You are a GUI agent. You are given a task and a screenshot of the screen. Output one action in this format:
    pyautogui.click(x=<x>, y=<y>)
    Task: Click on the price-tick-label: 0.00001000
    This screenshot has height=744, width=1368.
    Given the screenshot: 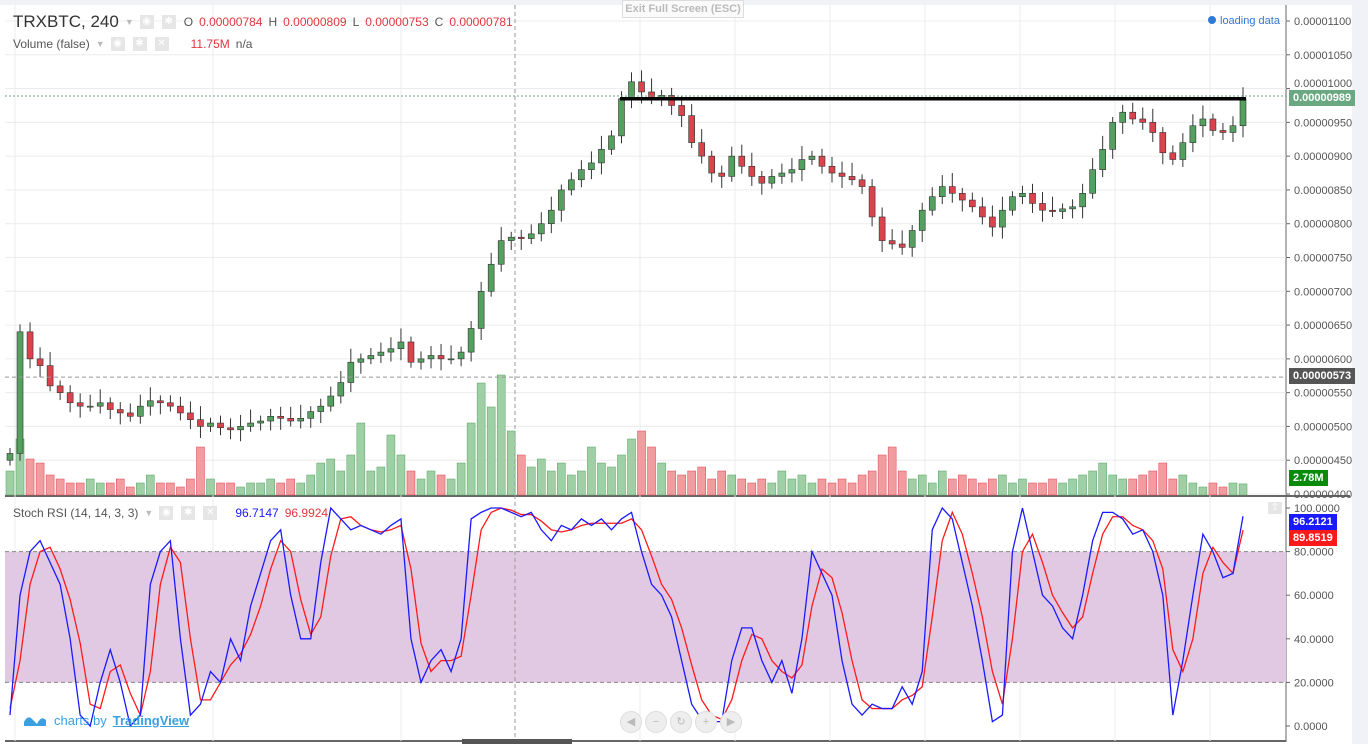 What is the action you would take?
    pyautogui.click(x=1323, y=84)
    